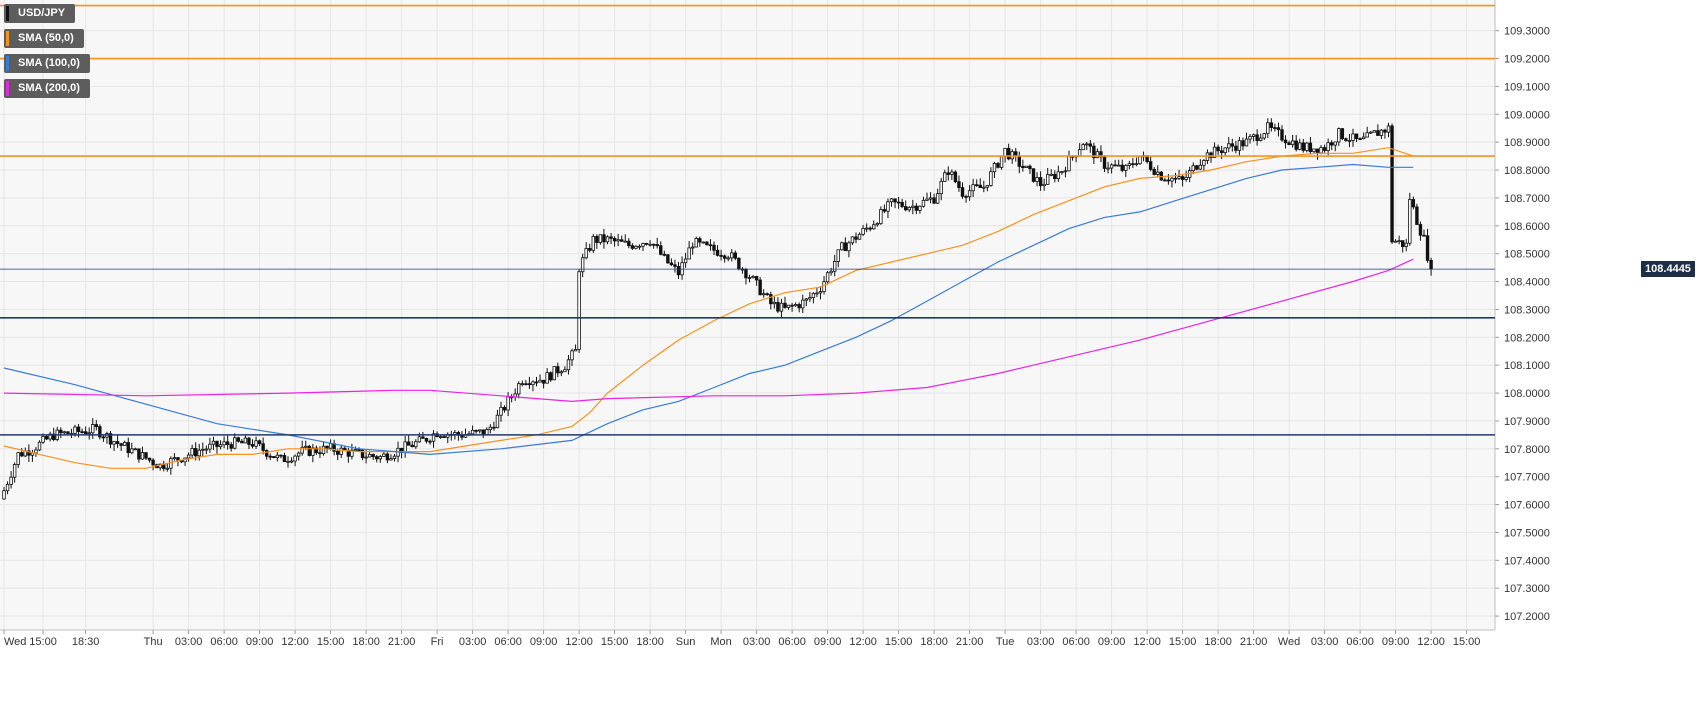  Describe the element at coordinates (44, 38) in the screenshot. I see `legend-sma-50: SMA (50,0)` at that location.